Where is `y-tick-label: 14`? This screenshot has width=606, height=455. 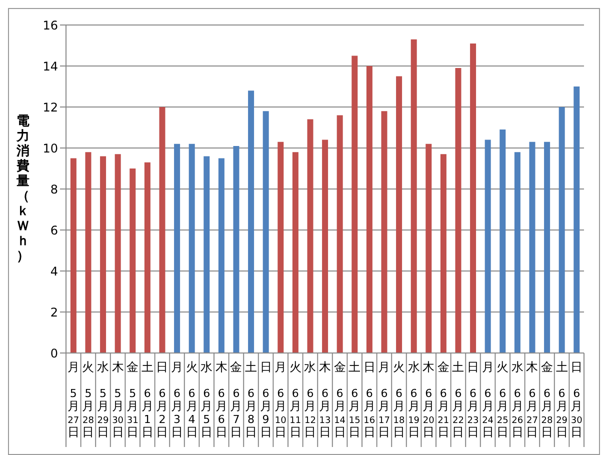 y-tick-label: 14 is located at coordinates (50, 66).